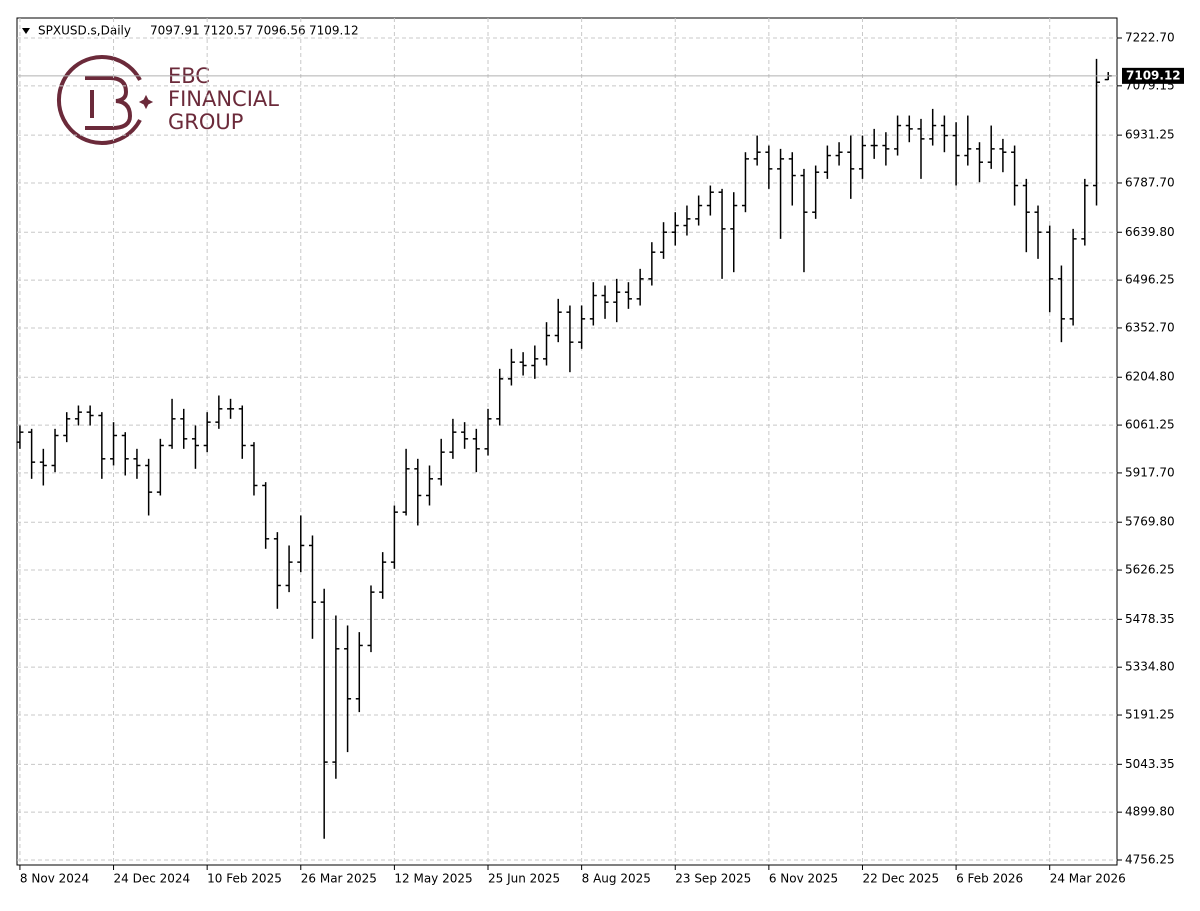  Describe the element at coordinates (1150, 860) in the screenshot. I see `y-tick-label: 4756.25` at that location.